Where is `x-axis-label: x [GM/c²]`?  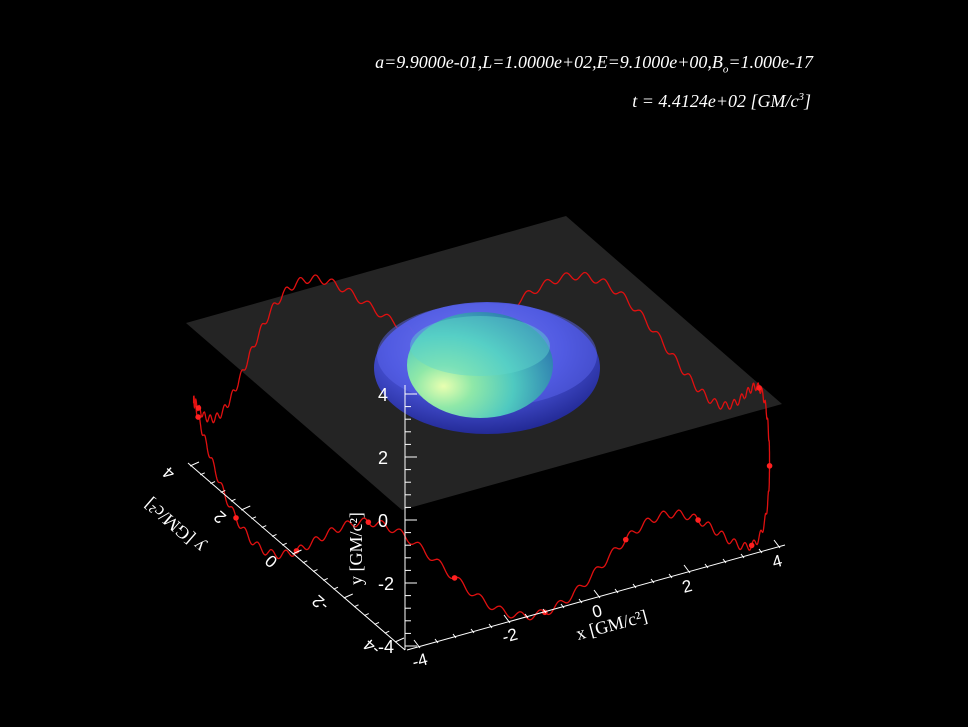 x-axis-label: x [GM/c²] is located at coordinates (612, 625).